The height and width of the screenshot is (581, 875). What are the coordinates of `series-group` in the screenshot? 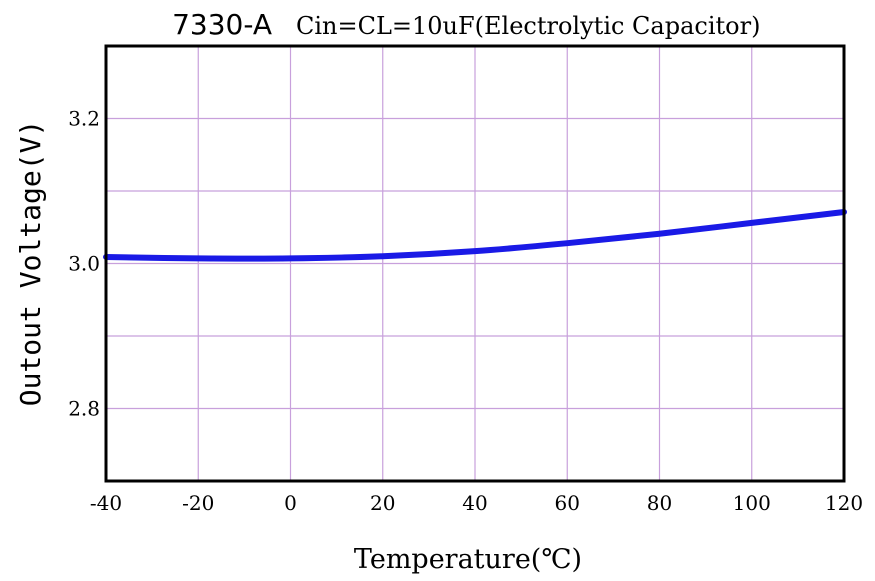 It's located at (475, 235).